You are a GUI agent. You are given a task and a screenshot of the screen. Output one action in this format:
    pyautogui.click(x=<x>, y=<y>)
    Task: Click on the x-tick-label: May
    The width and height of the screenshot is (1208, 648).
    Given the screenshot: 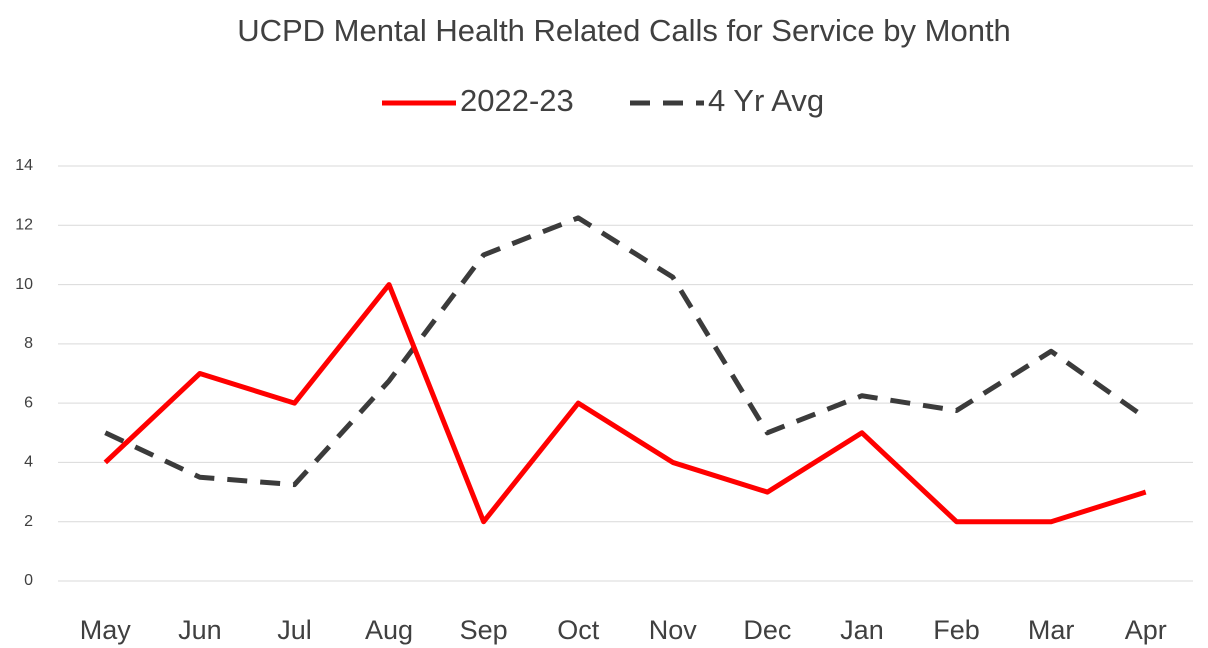 What is the action you would take?
    pyautogui.click(x=106, y=630)
    